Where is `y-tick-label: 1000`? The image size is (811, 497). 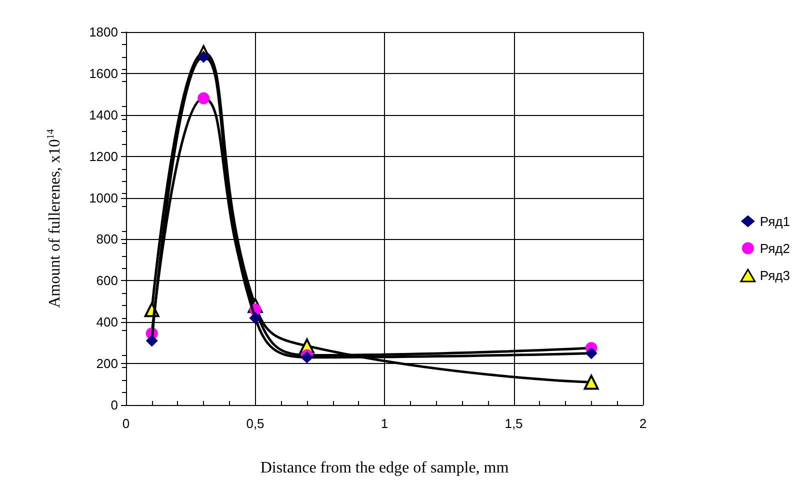 y-tick-label: 1000 is located at coordinates (103, 198).